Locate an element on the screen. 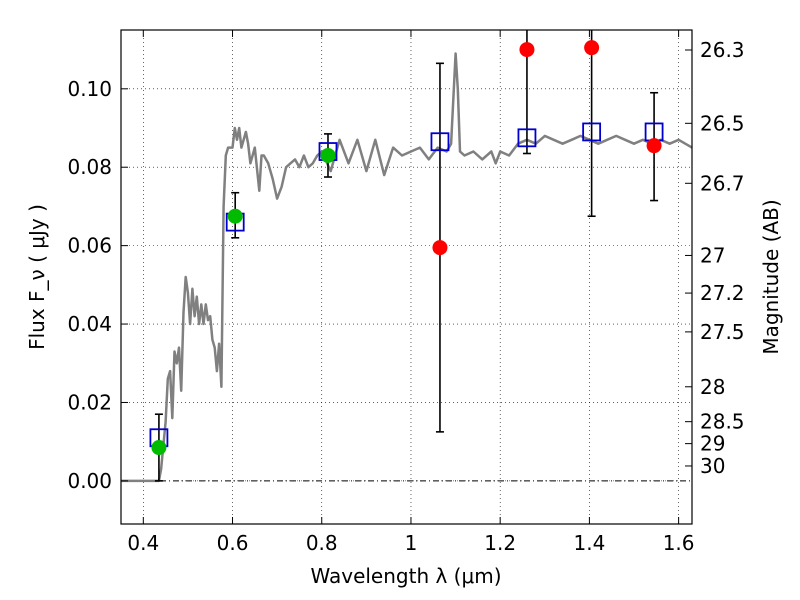 This screenshot has width=800, height=600. y-axis-title-text: Flux F_ν ( μJy ) is located at coordinates (37, 277).